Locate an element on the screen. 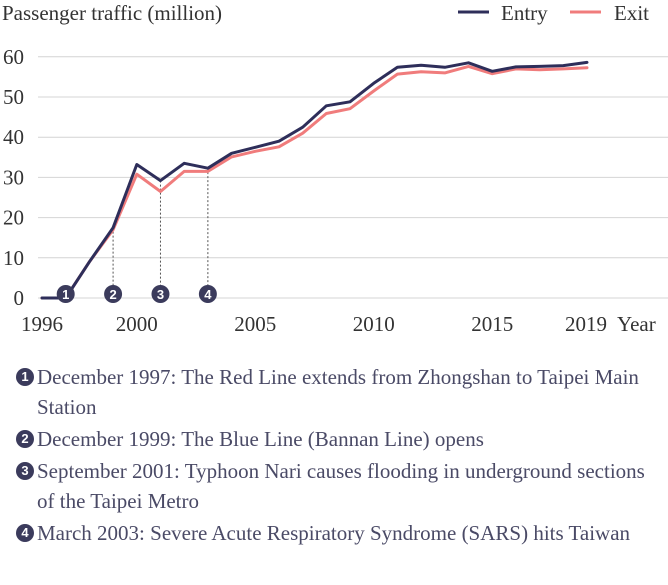 Image resolution: width=668 pixels, height=585 pixels. marker-number: 1 is located at coordinates (65, 294).